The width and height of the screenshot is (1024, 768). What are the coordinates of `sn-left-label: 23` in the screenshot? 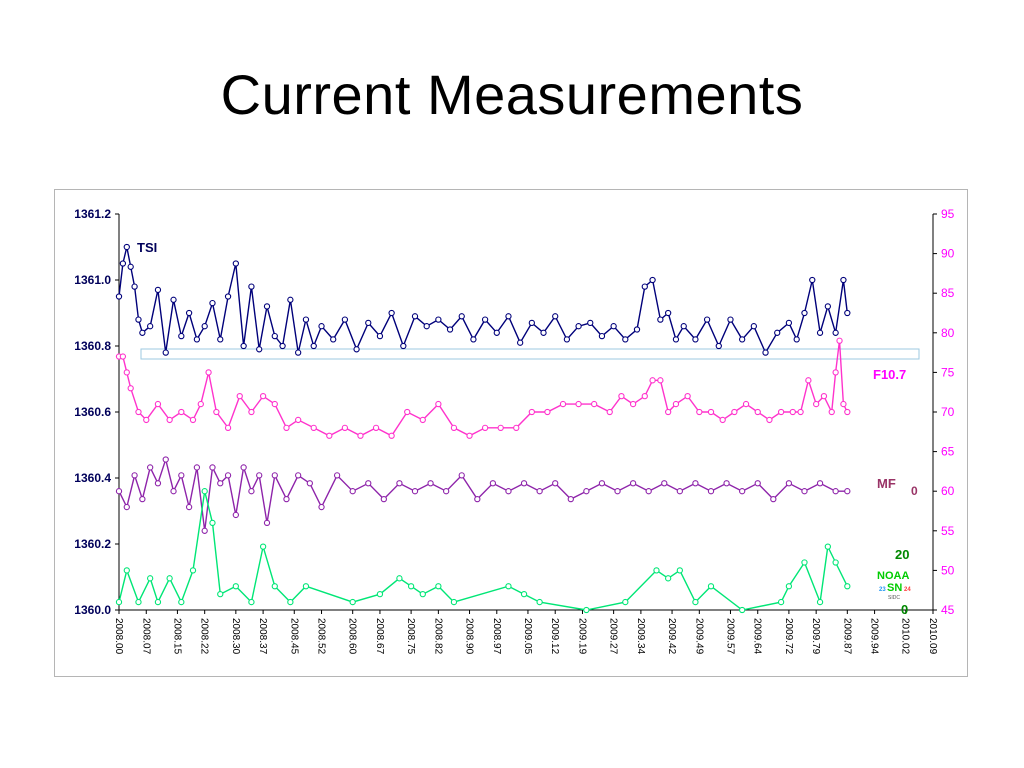 It's located at (882, 590).